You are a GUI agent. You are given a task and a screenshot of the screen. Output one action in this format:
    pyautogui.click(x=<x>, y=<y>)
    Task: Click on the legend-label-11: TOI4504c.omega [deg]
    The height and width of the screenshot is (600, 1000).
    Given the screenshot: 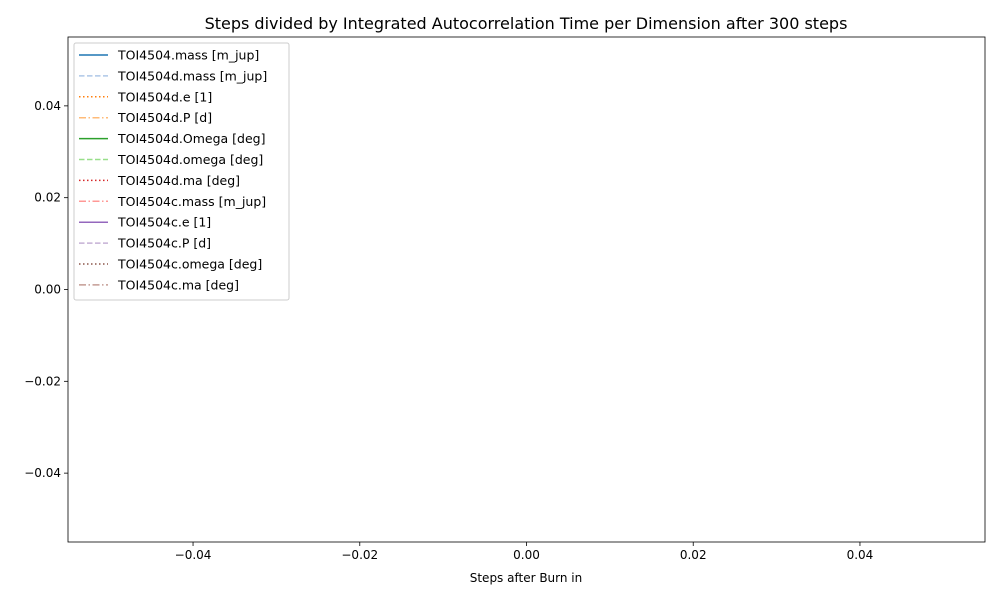 What is the action you would take?
    pyautogui.click(x=189, y=264)
    